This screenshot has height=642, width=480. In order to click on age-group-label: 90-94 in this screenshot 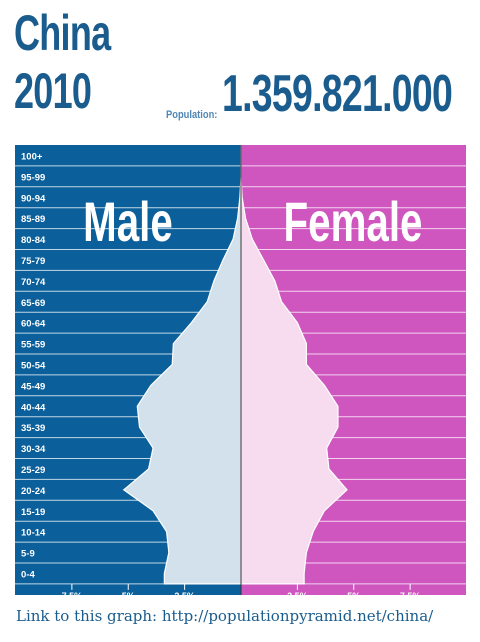, I will do `click(33, 198)`.